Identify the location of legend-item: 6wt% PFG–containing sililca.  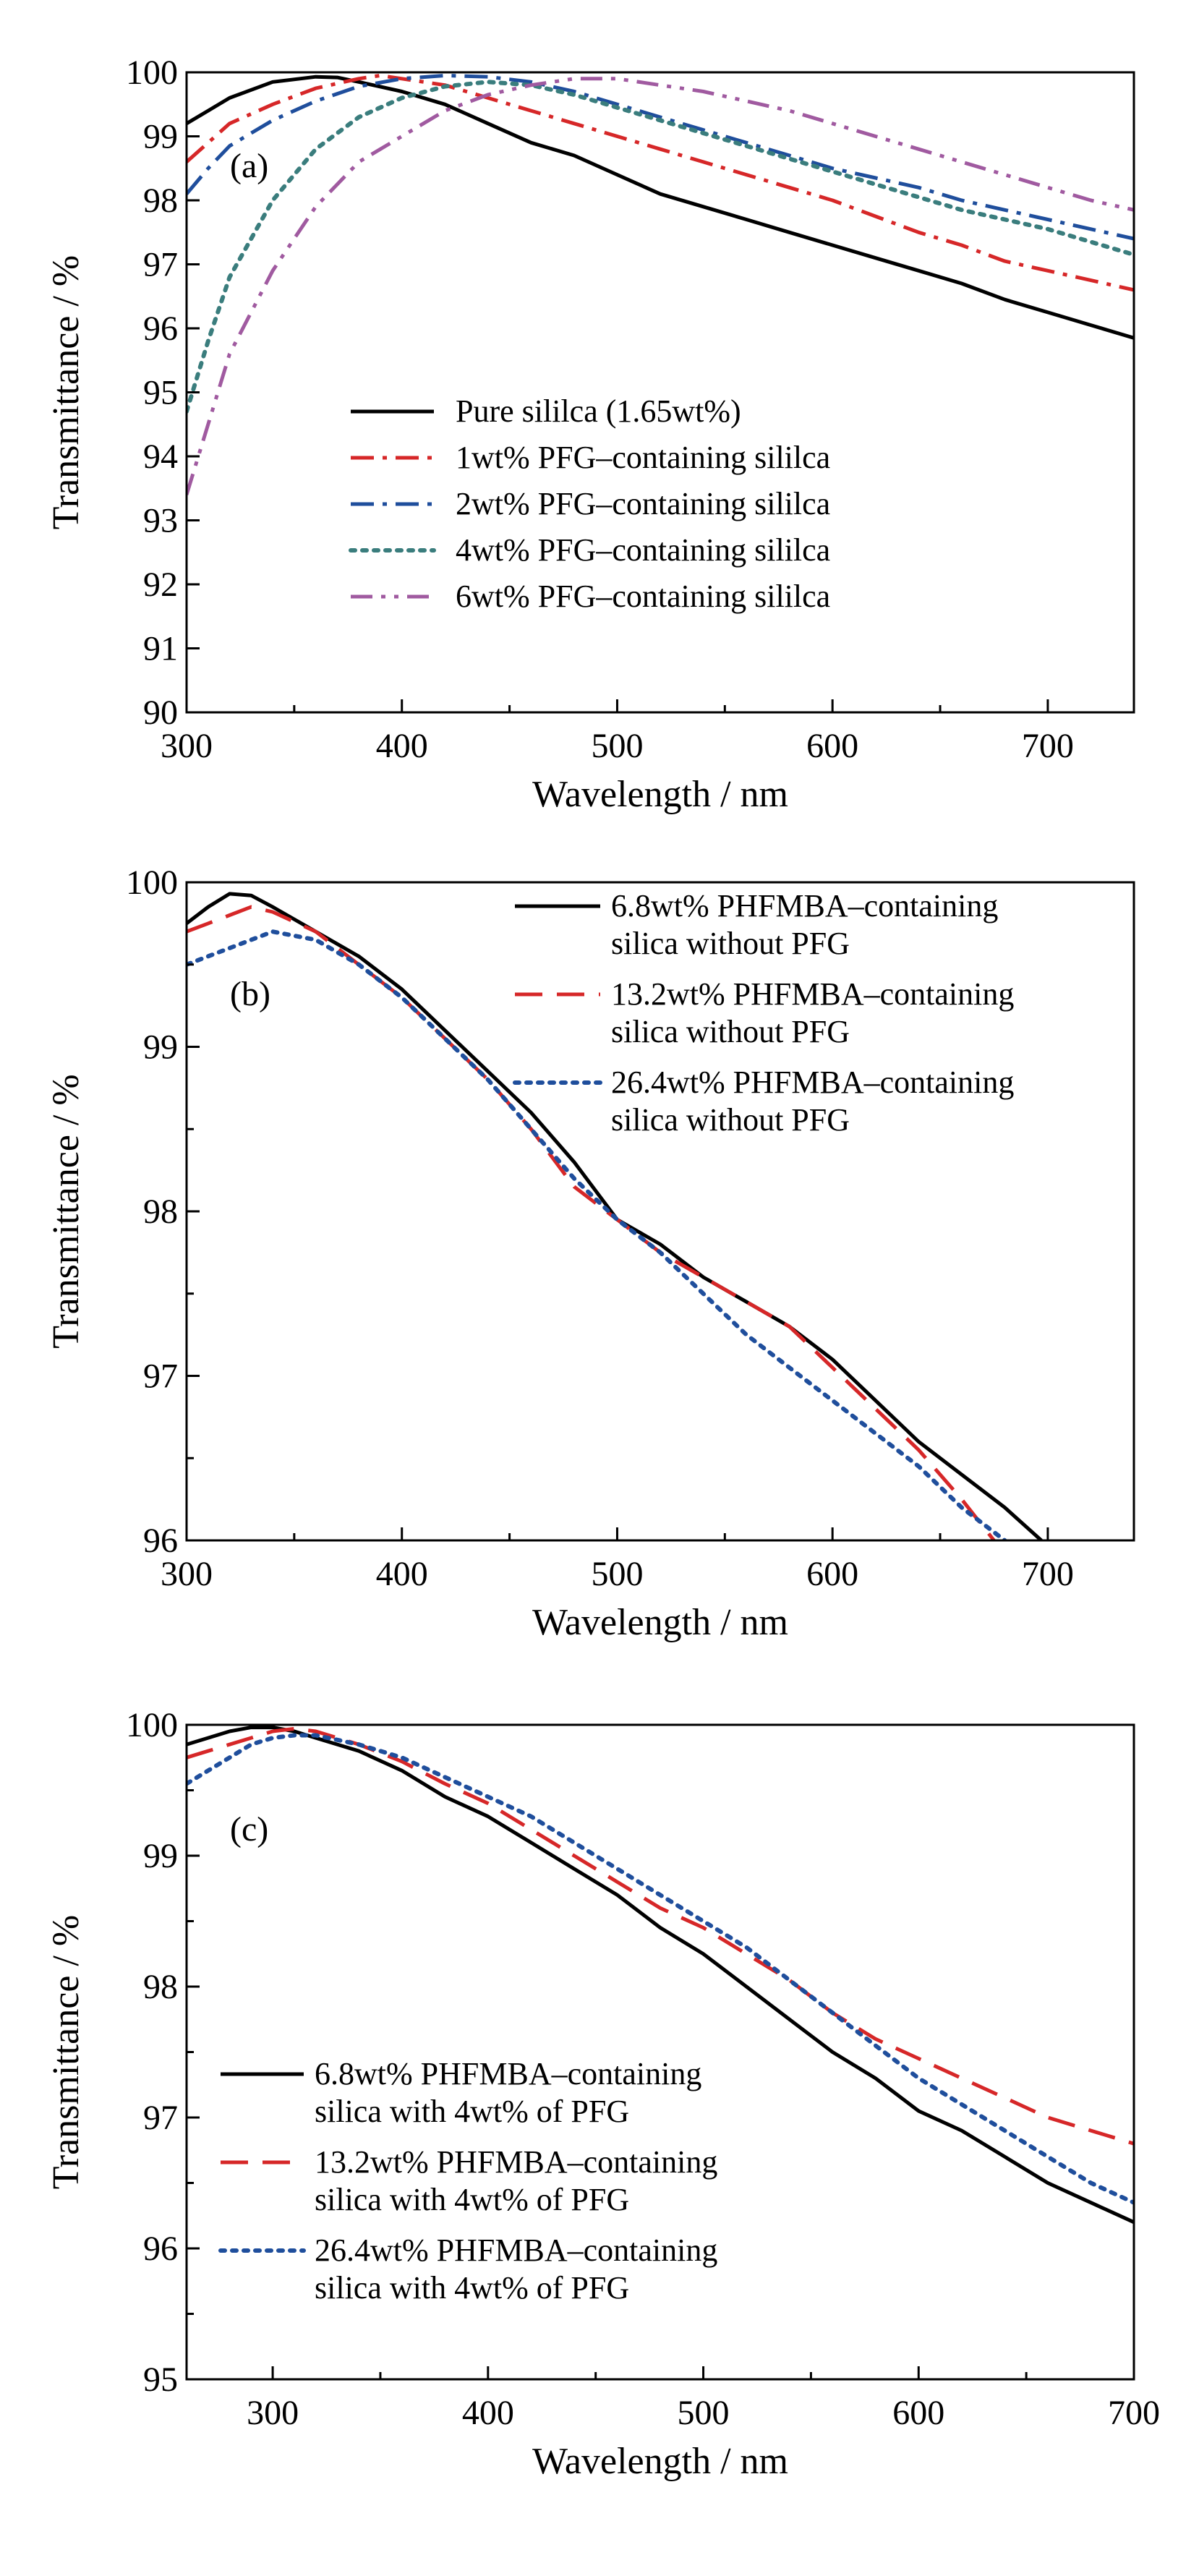
(590, 596).